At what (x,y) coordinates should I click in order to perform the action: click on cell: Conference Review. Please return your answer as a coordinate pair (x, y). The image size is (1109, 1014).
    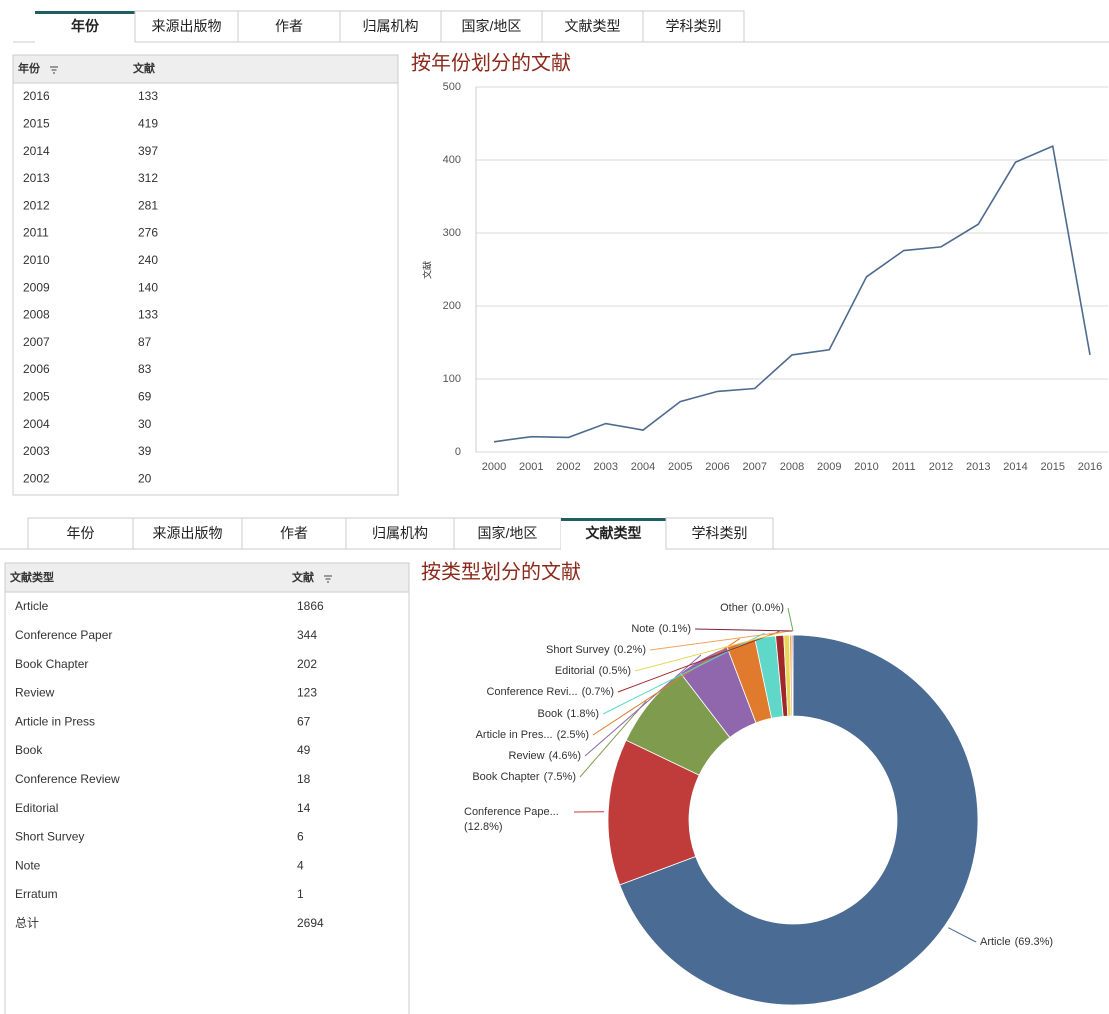
    Looking at the image, I should click on (67, 779).